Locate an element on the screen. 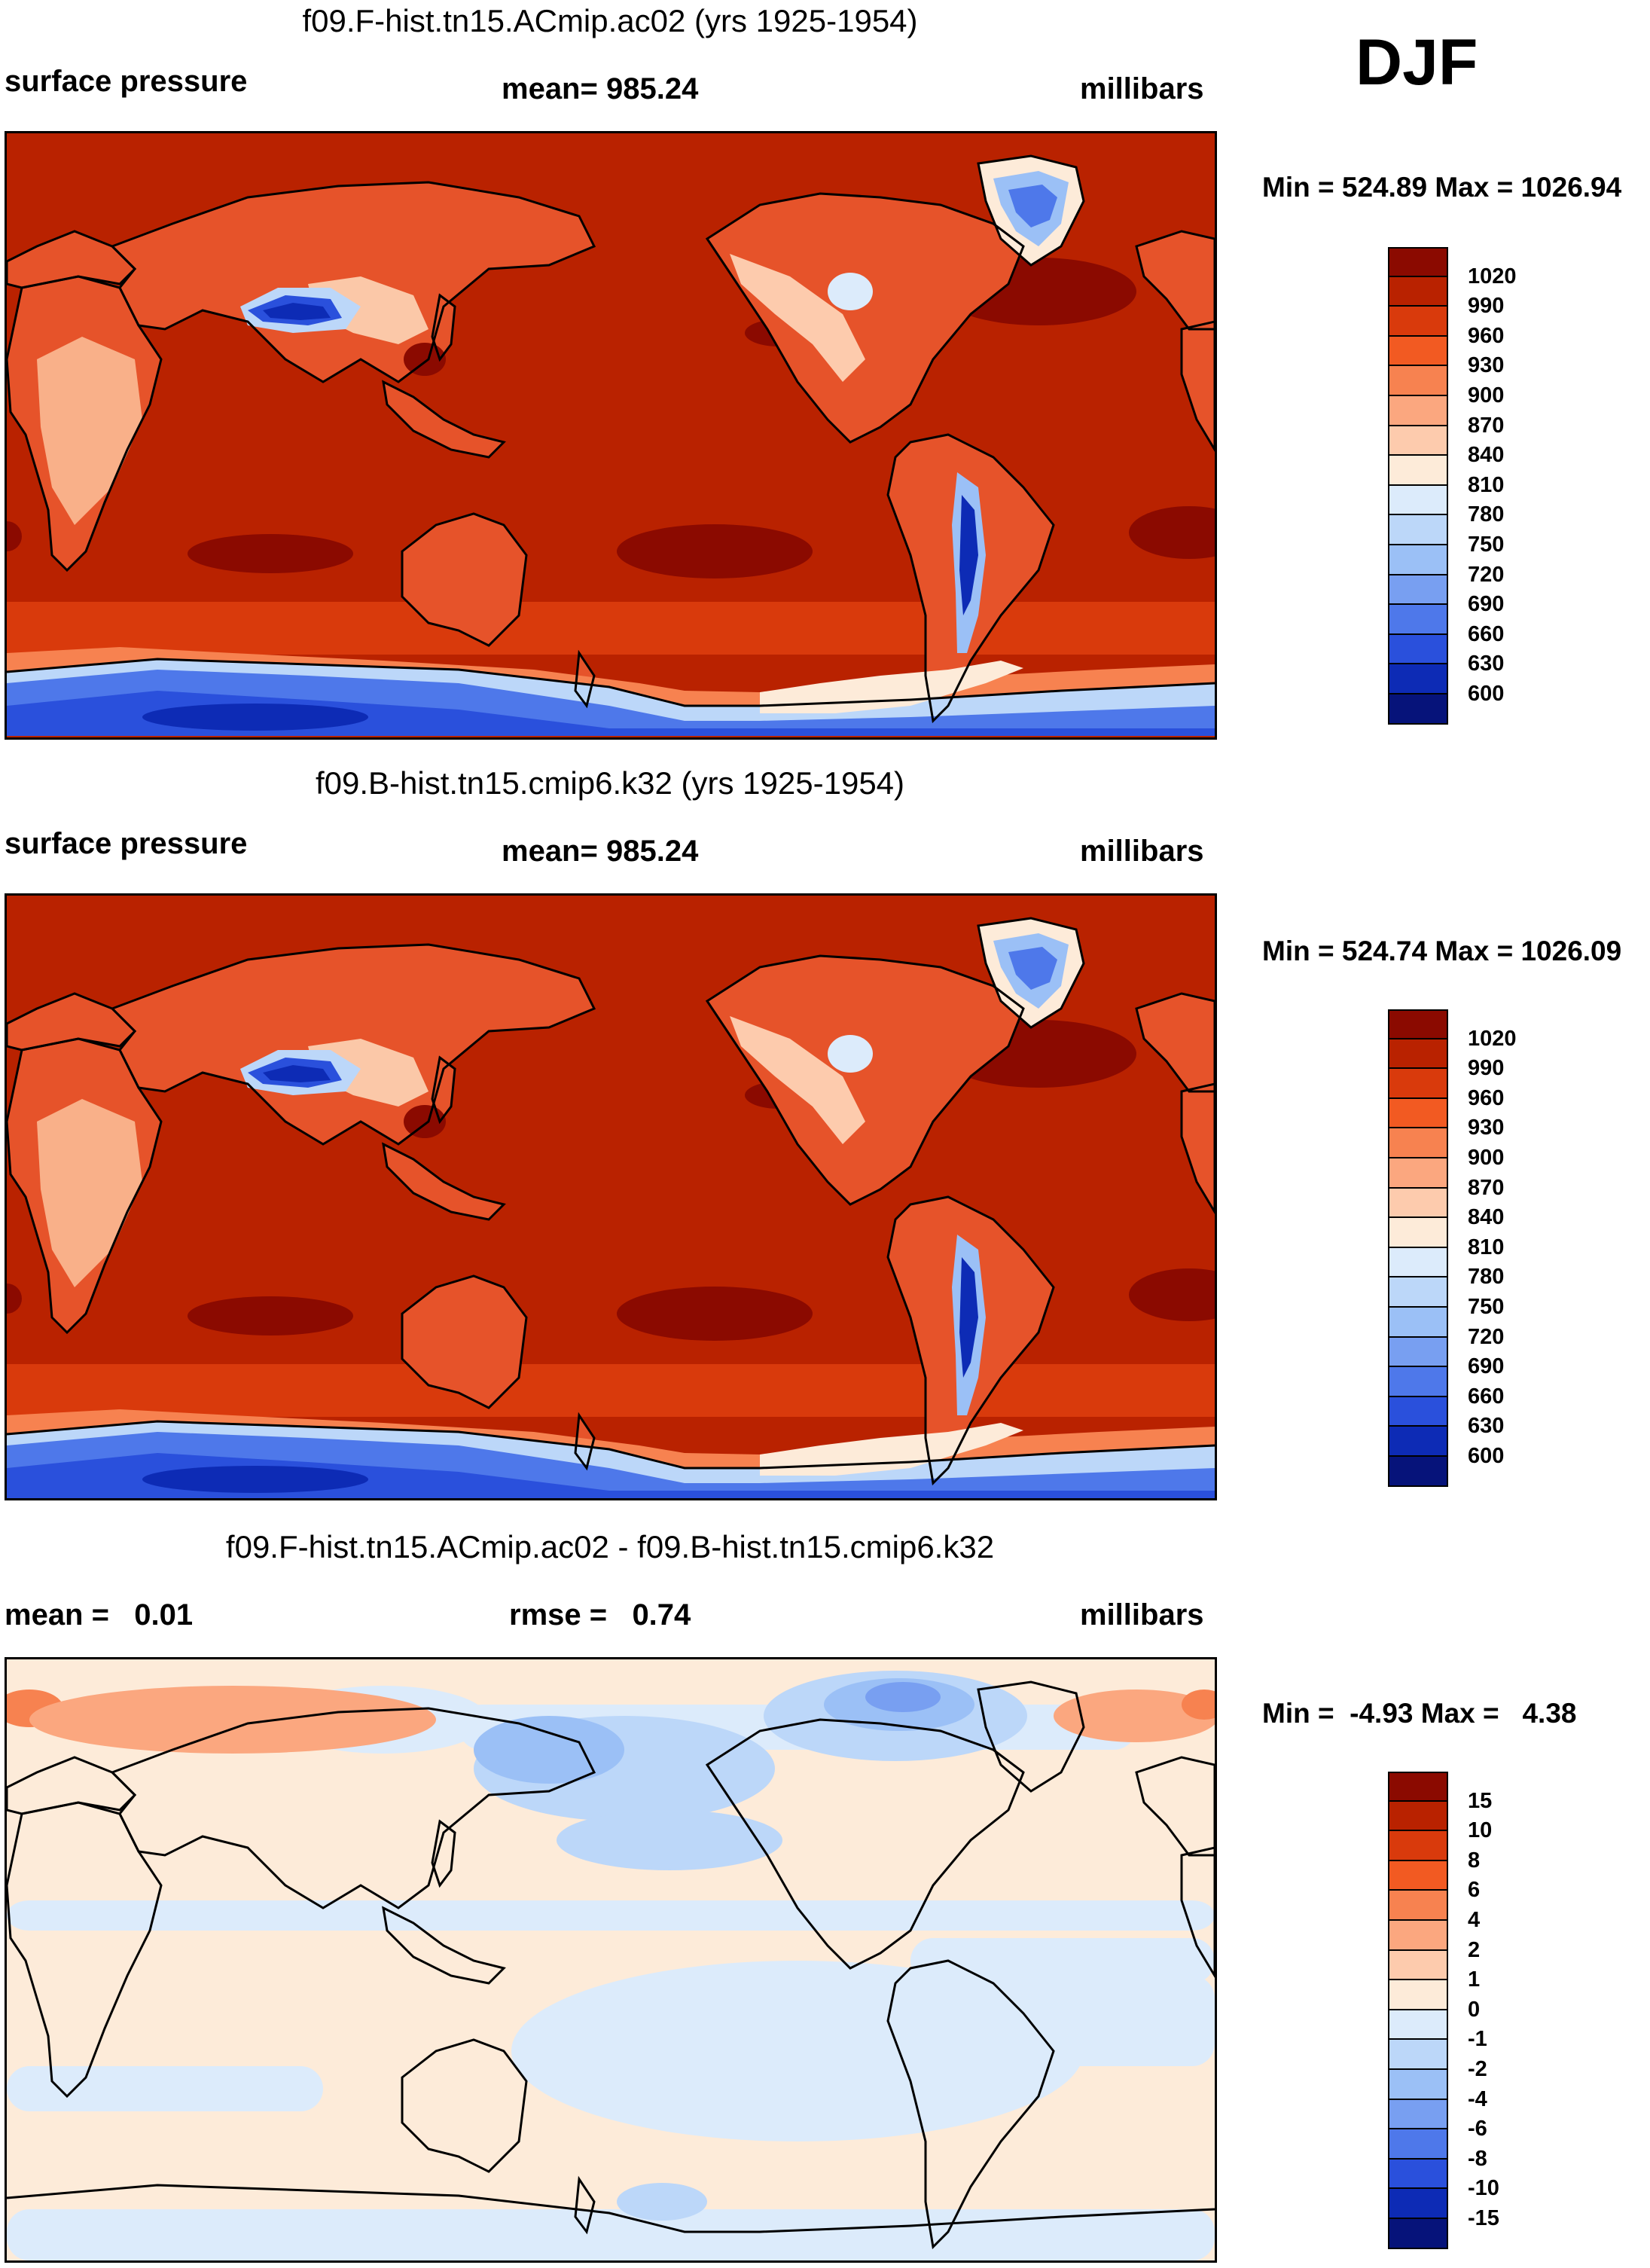 The width and height of the screenshot is (1650, 2268). colorbar-tick-label: 1 is located at coordinates (1474, 1979).